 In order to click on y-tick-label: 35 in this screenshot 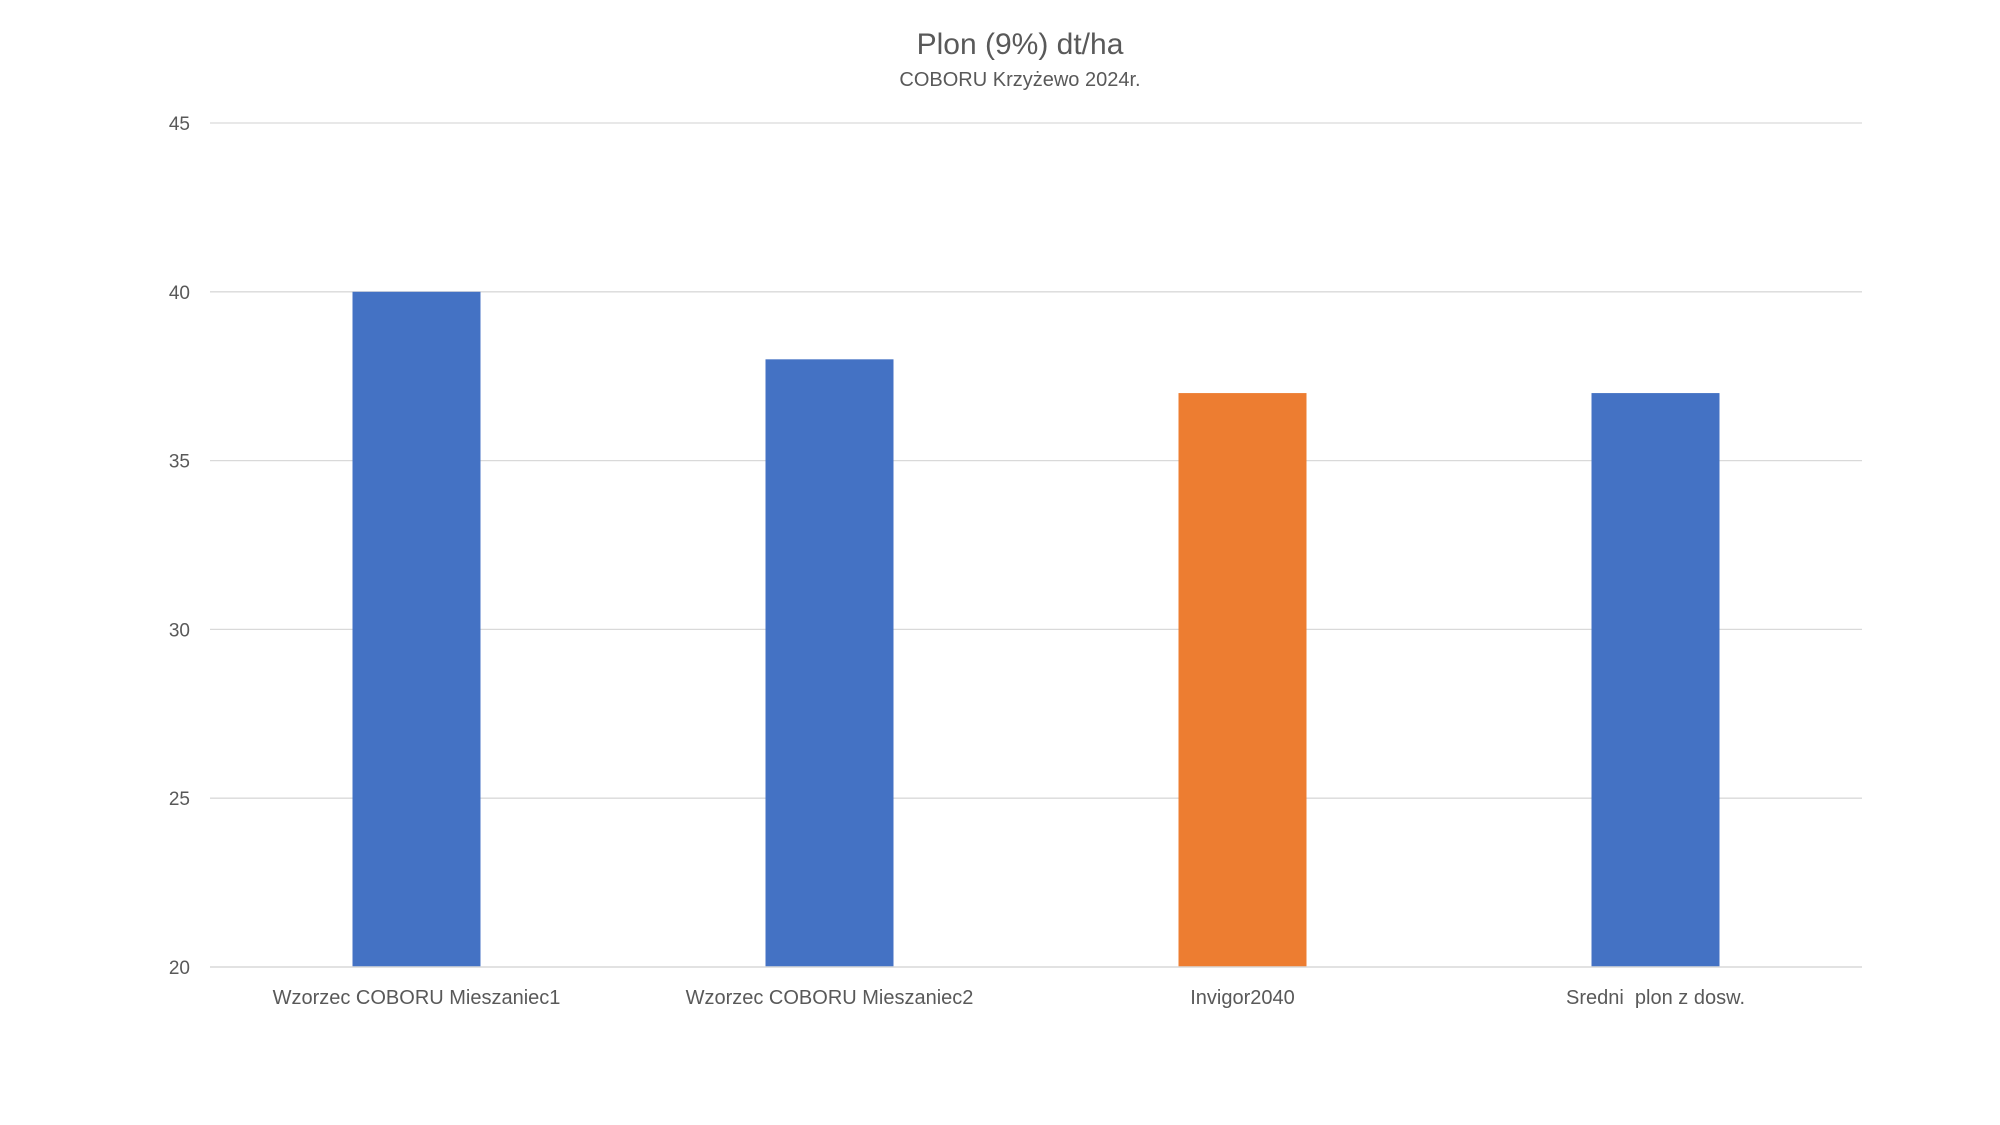, I will do `click(179, 462)`.